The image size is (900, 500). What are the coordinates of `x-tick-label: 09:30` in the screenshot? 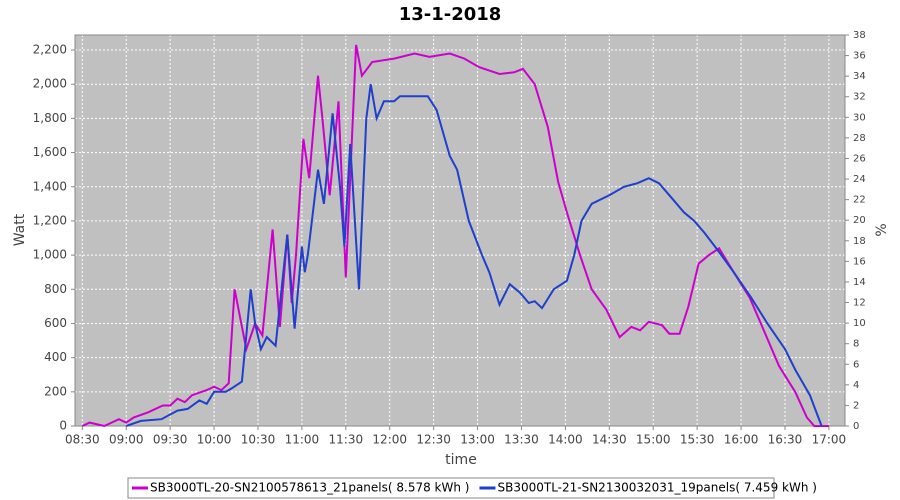 It's located at (170, 440).